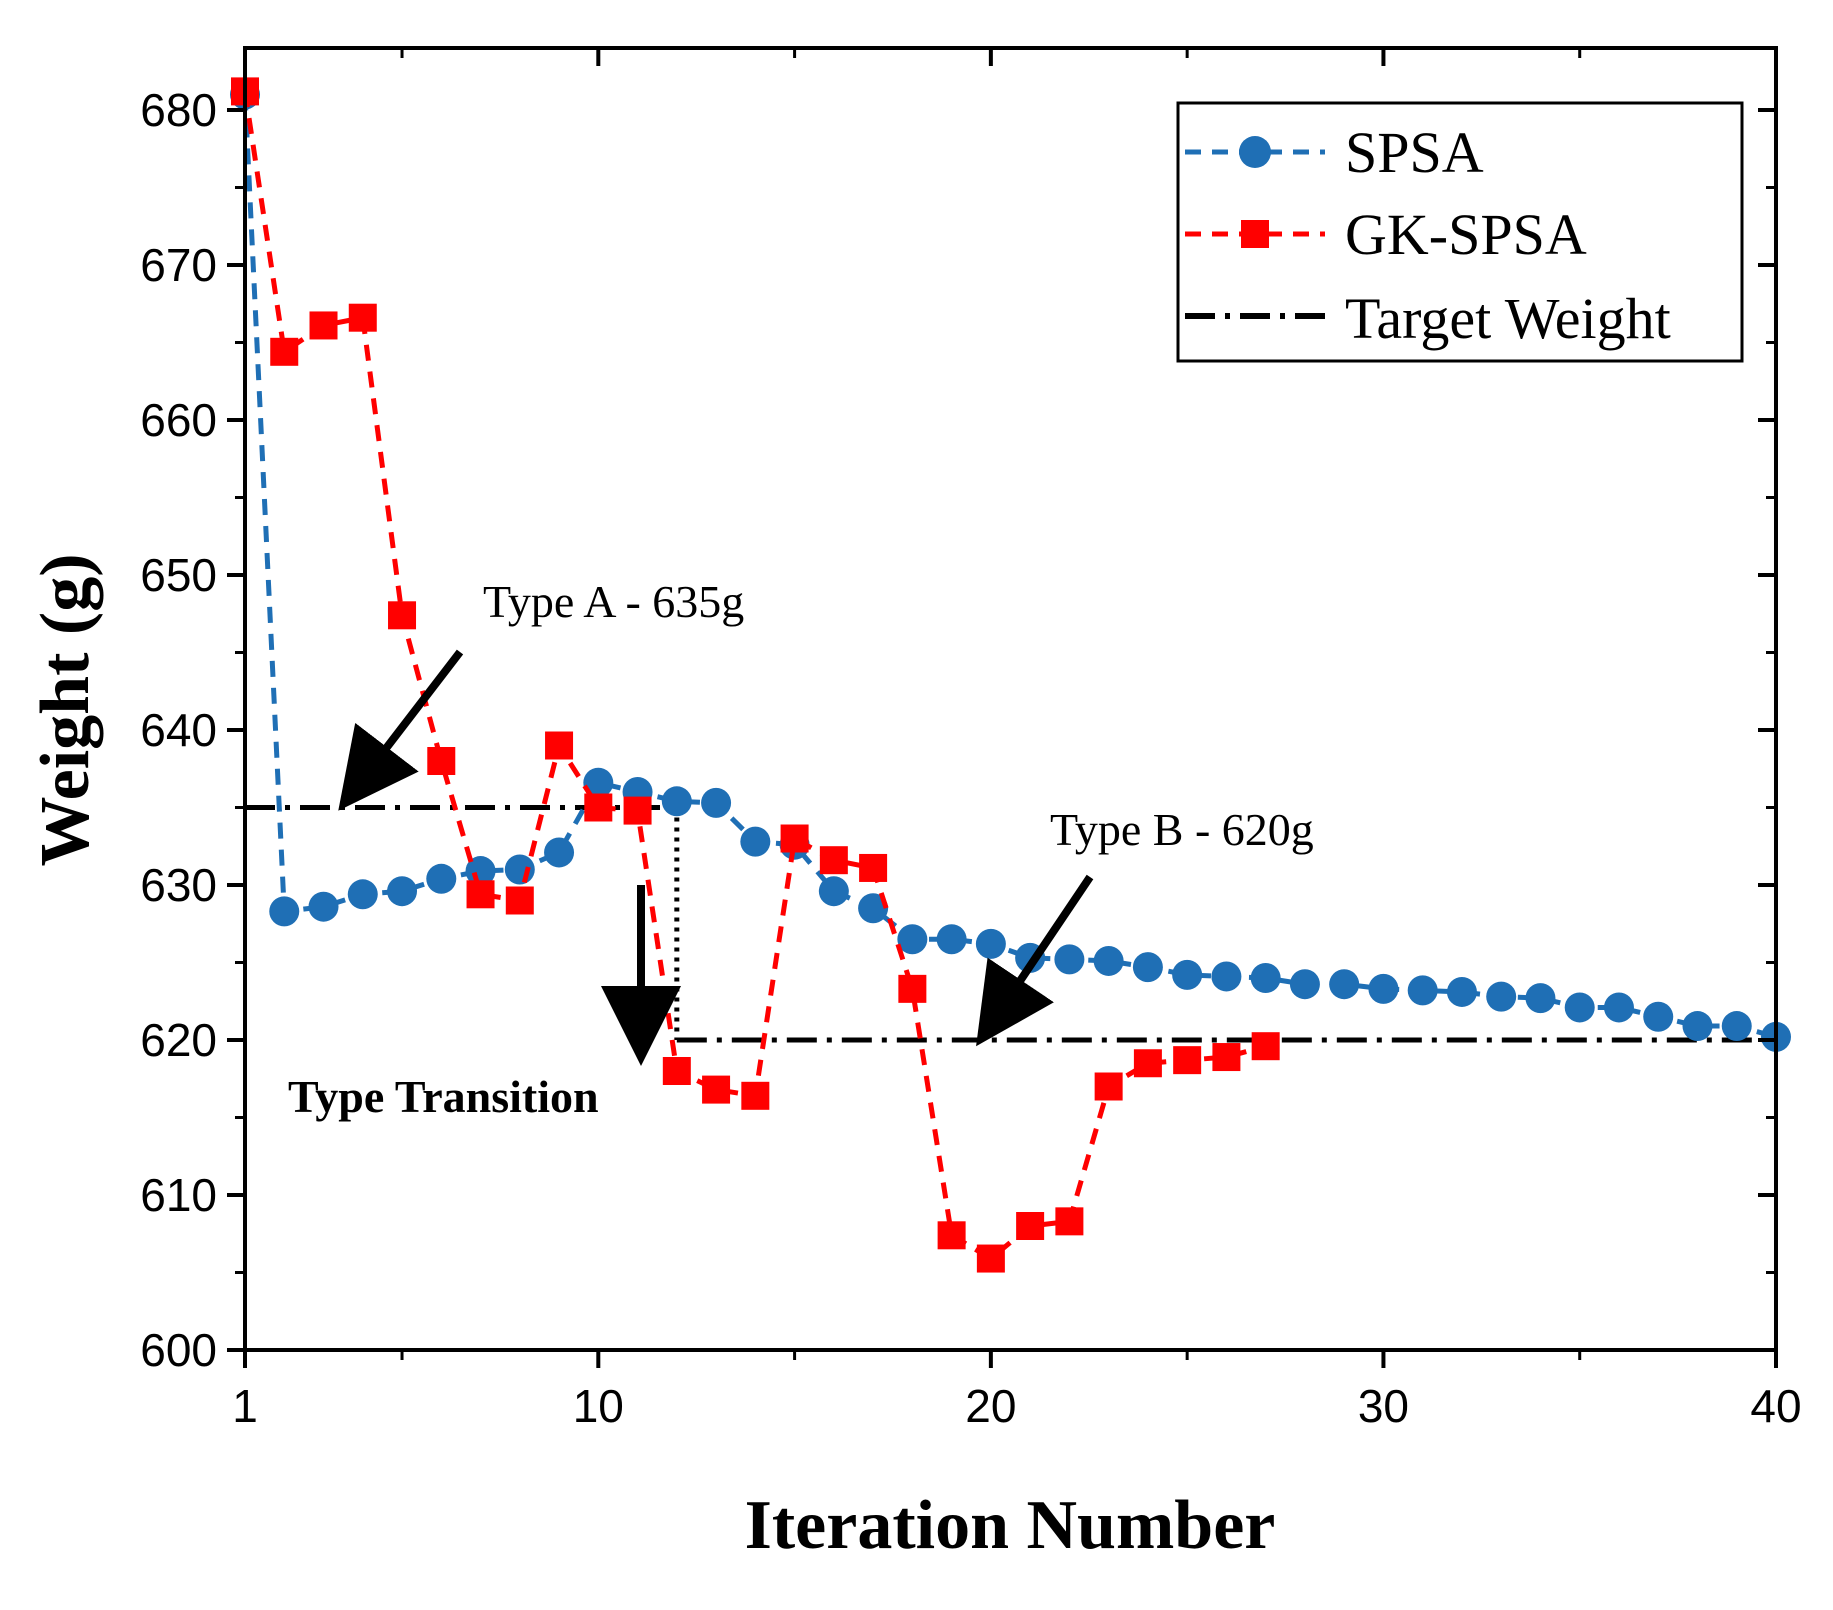 This screenshot has height=1610, width=1833. What do you see at coordinates (443, 1096) in the screenshot?
I see `annotation-type-transition: Type Transition` at bounding box center [443, 1096].